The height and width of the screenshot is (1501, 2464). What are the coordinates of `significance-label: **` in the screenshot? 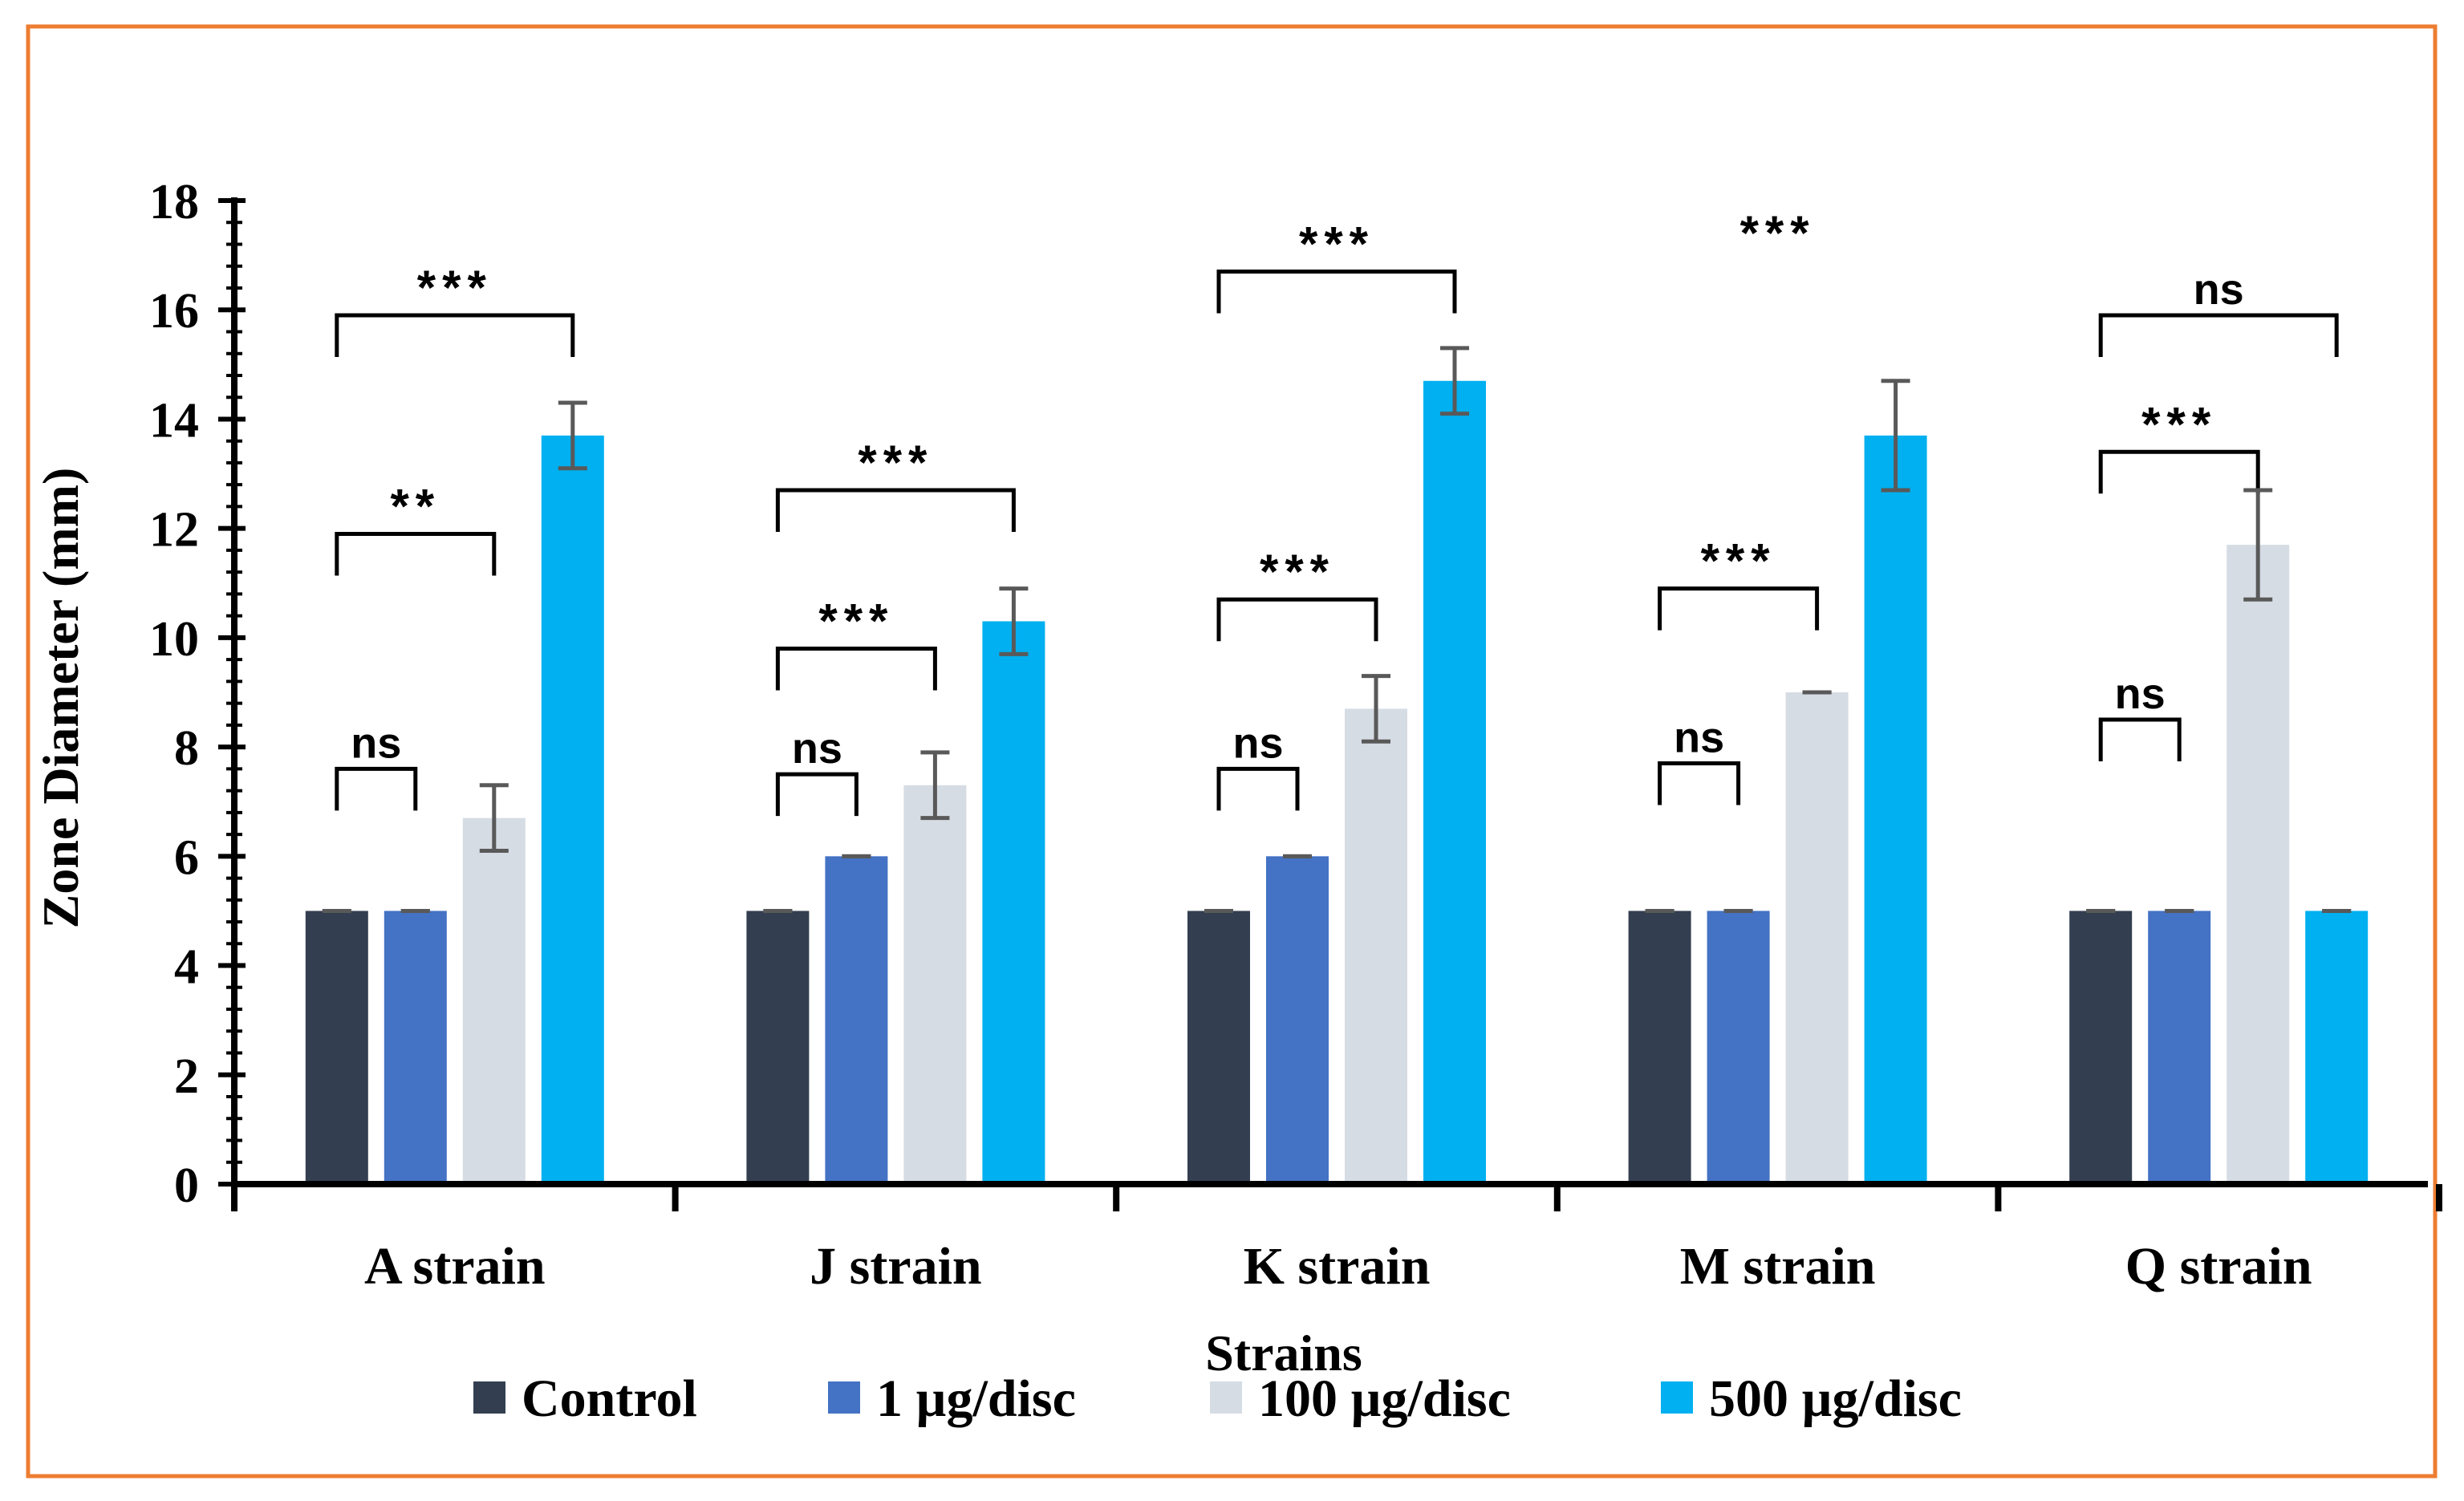 It's located at (415, 506).